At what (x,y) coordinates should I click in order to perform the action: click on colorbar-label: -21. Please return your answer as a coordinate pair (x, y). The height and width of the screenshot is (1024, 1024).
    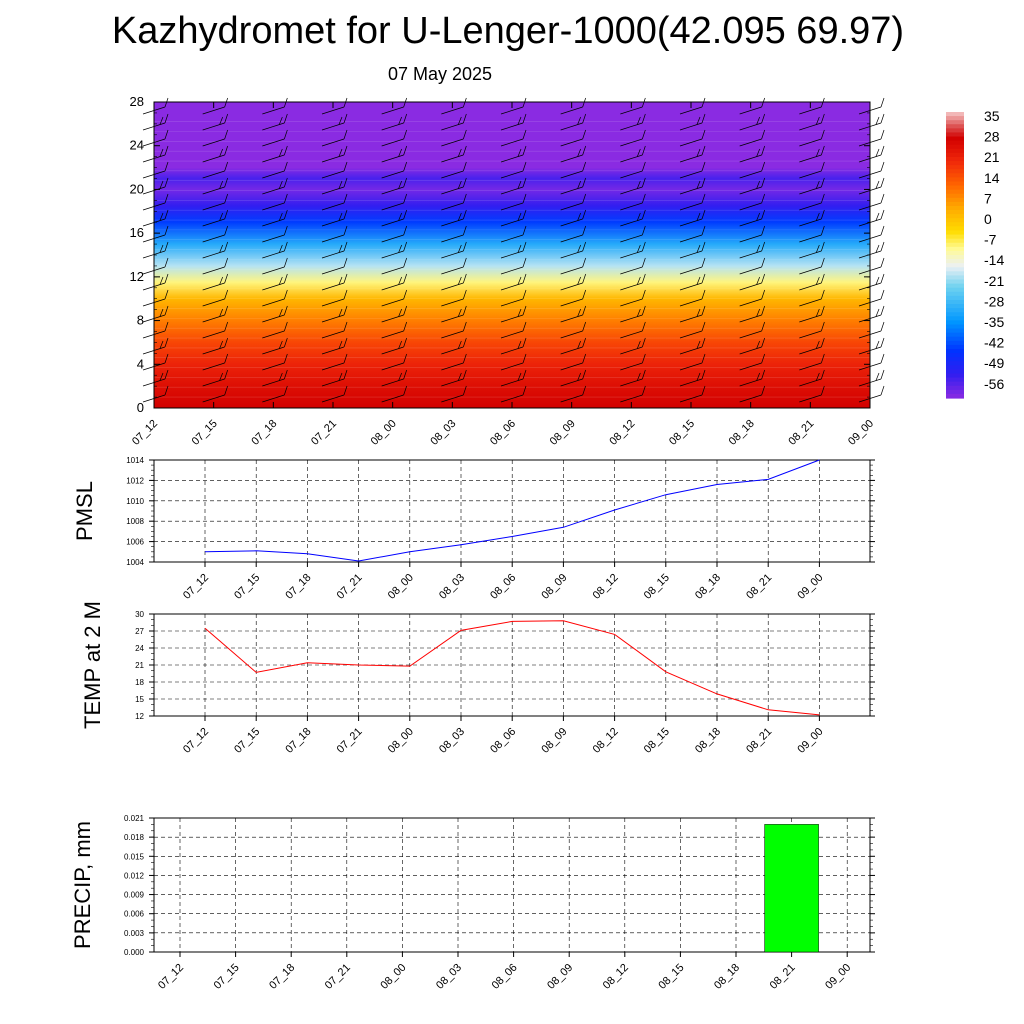
    Looking at the image, I should click on (994, 281).